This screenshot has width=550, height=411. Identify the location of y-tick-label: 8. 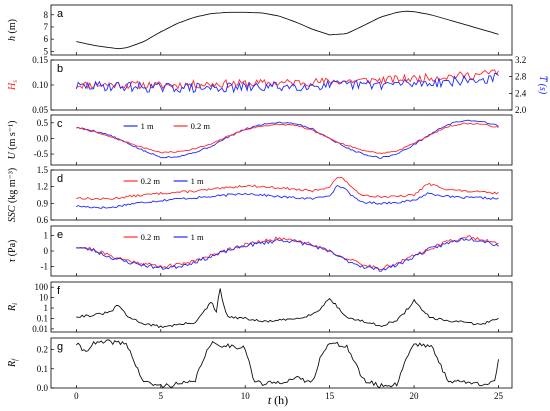
(46, 15).